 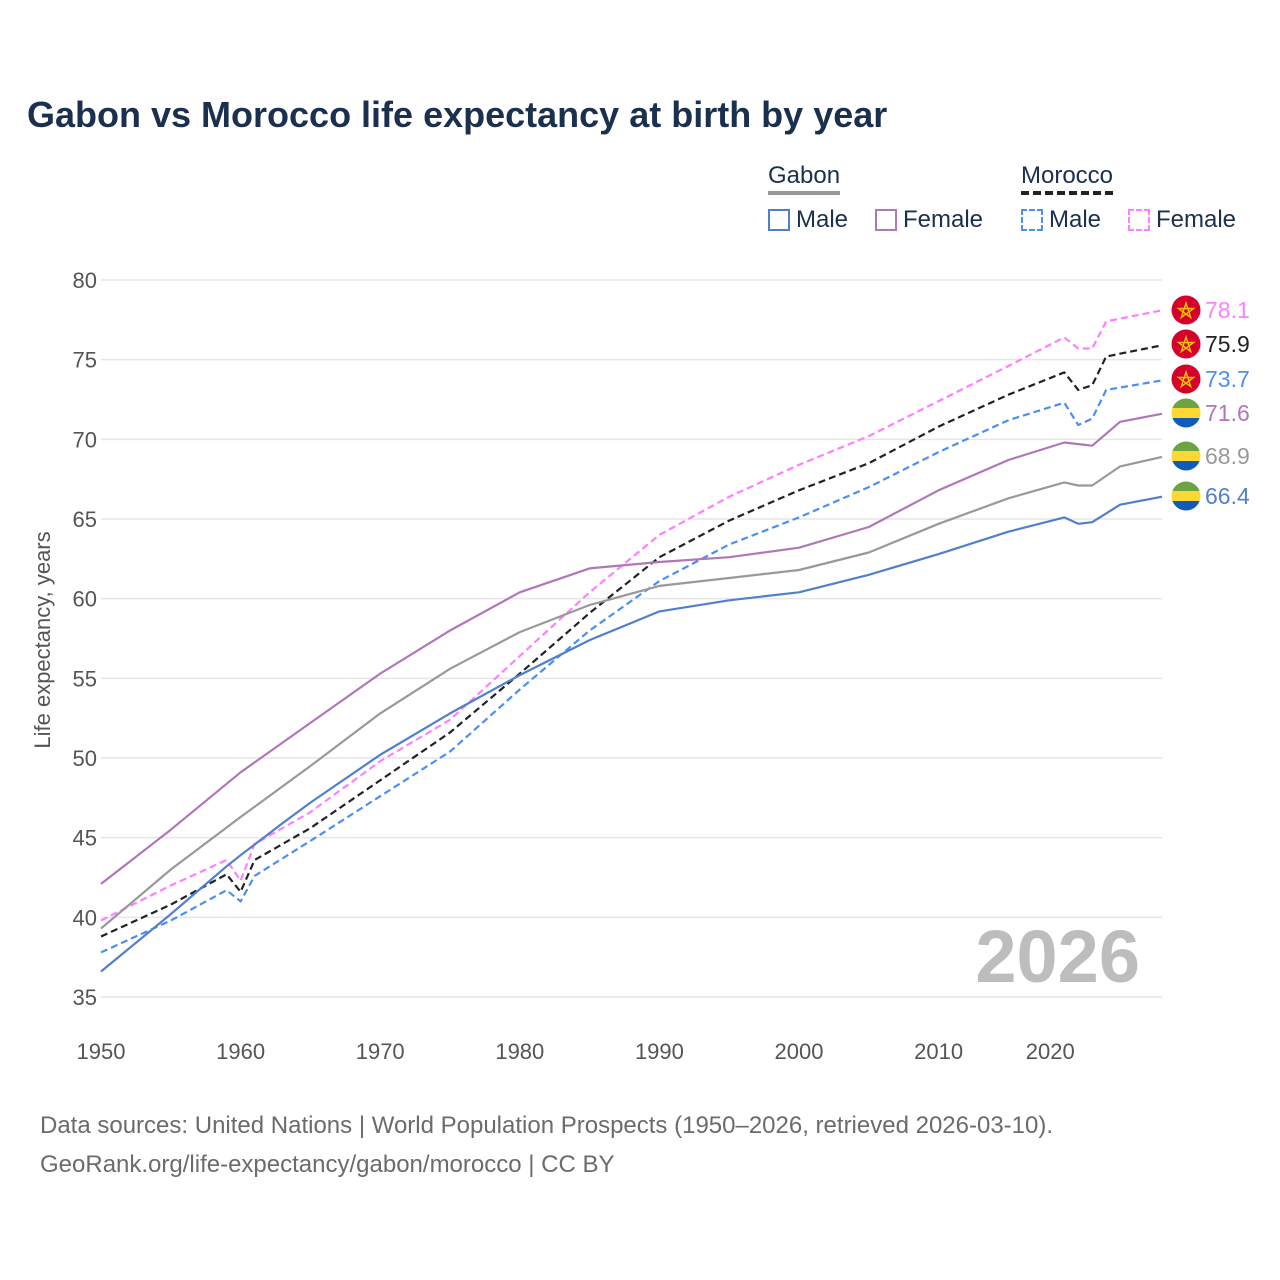 I want to click on legend-country-morocco: Morocco, so click(x=1067, y=178).